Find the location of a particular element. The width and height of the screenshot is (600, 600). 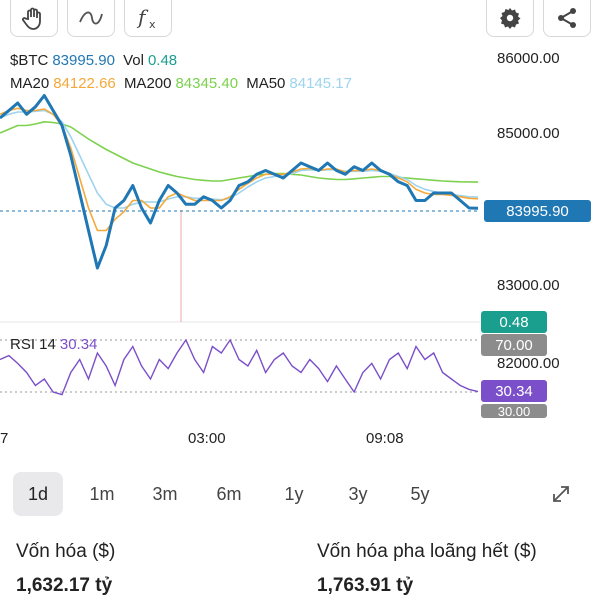

gear-icon is located at coordinates (510, 18).